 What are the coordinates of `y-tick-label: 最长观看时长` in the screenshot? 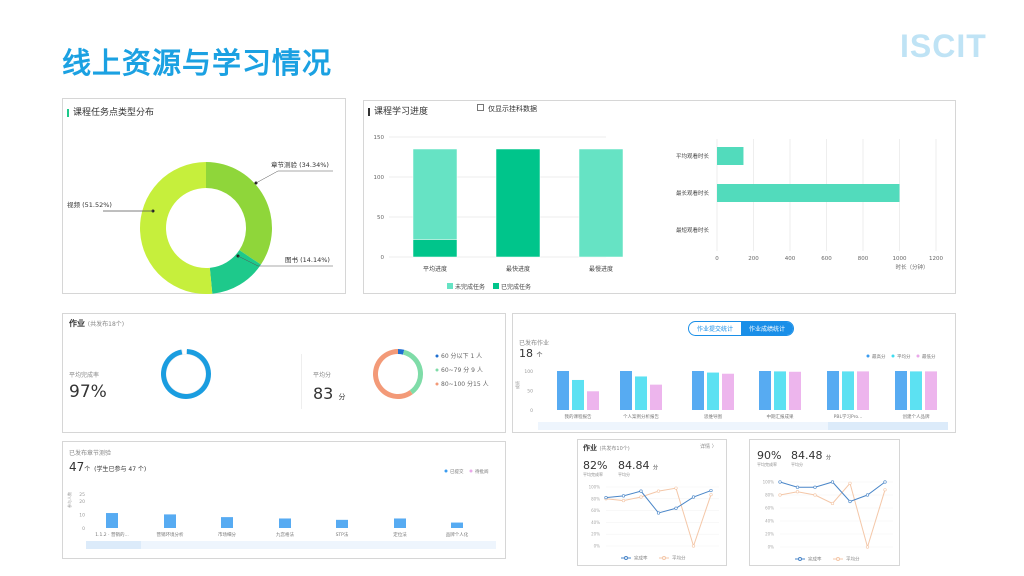 It's located at (693, 193).